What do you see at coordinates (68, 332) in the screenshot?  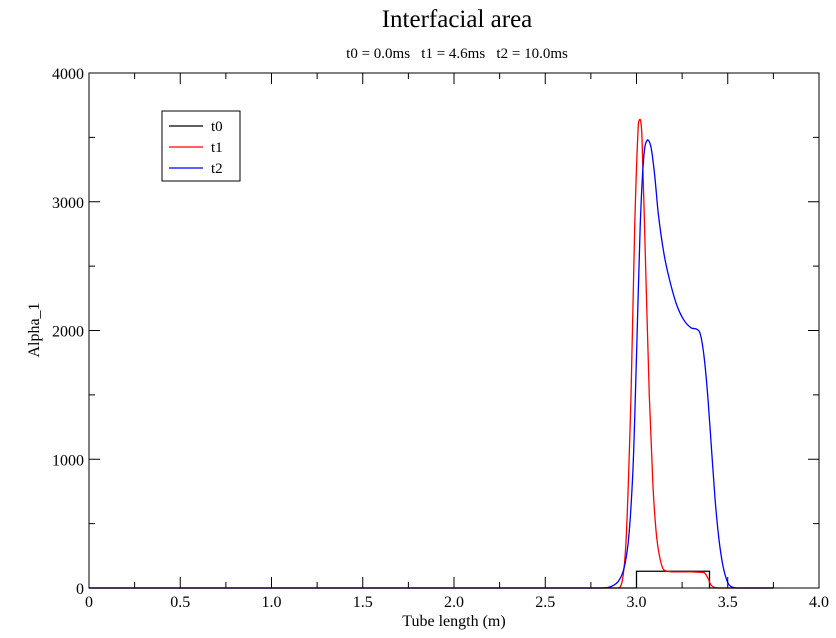 I see `y-tick-label: 2000` at bounding box center [68, 332].